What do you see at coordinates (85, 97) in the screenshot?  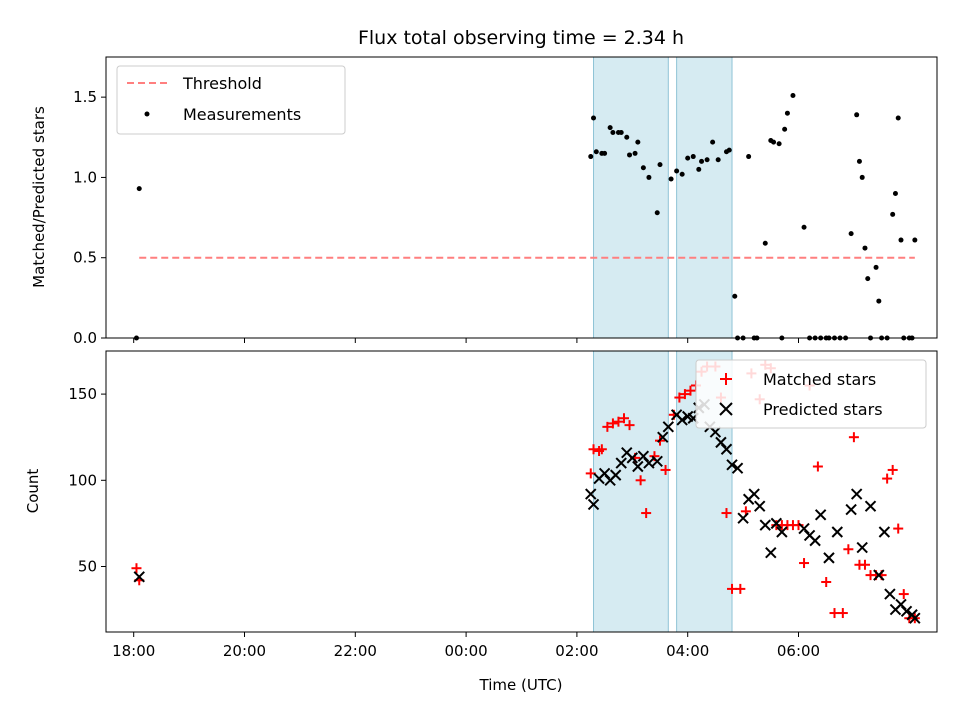 I see `top-ytick-label: 1.5` at bounding box center [85, 97].